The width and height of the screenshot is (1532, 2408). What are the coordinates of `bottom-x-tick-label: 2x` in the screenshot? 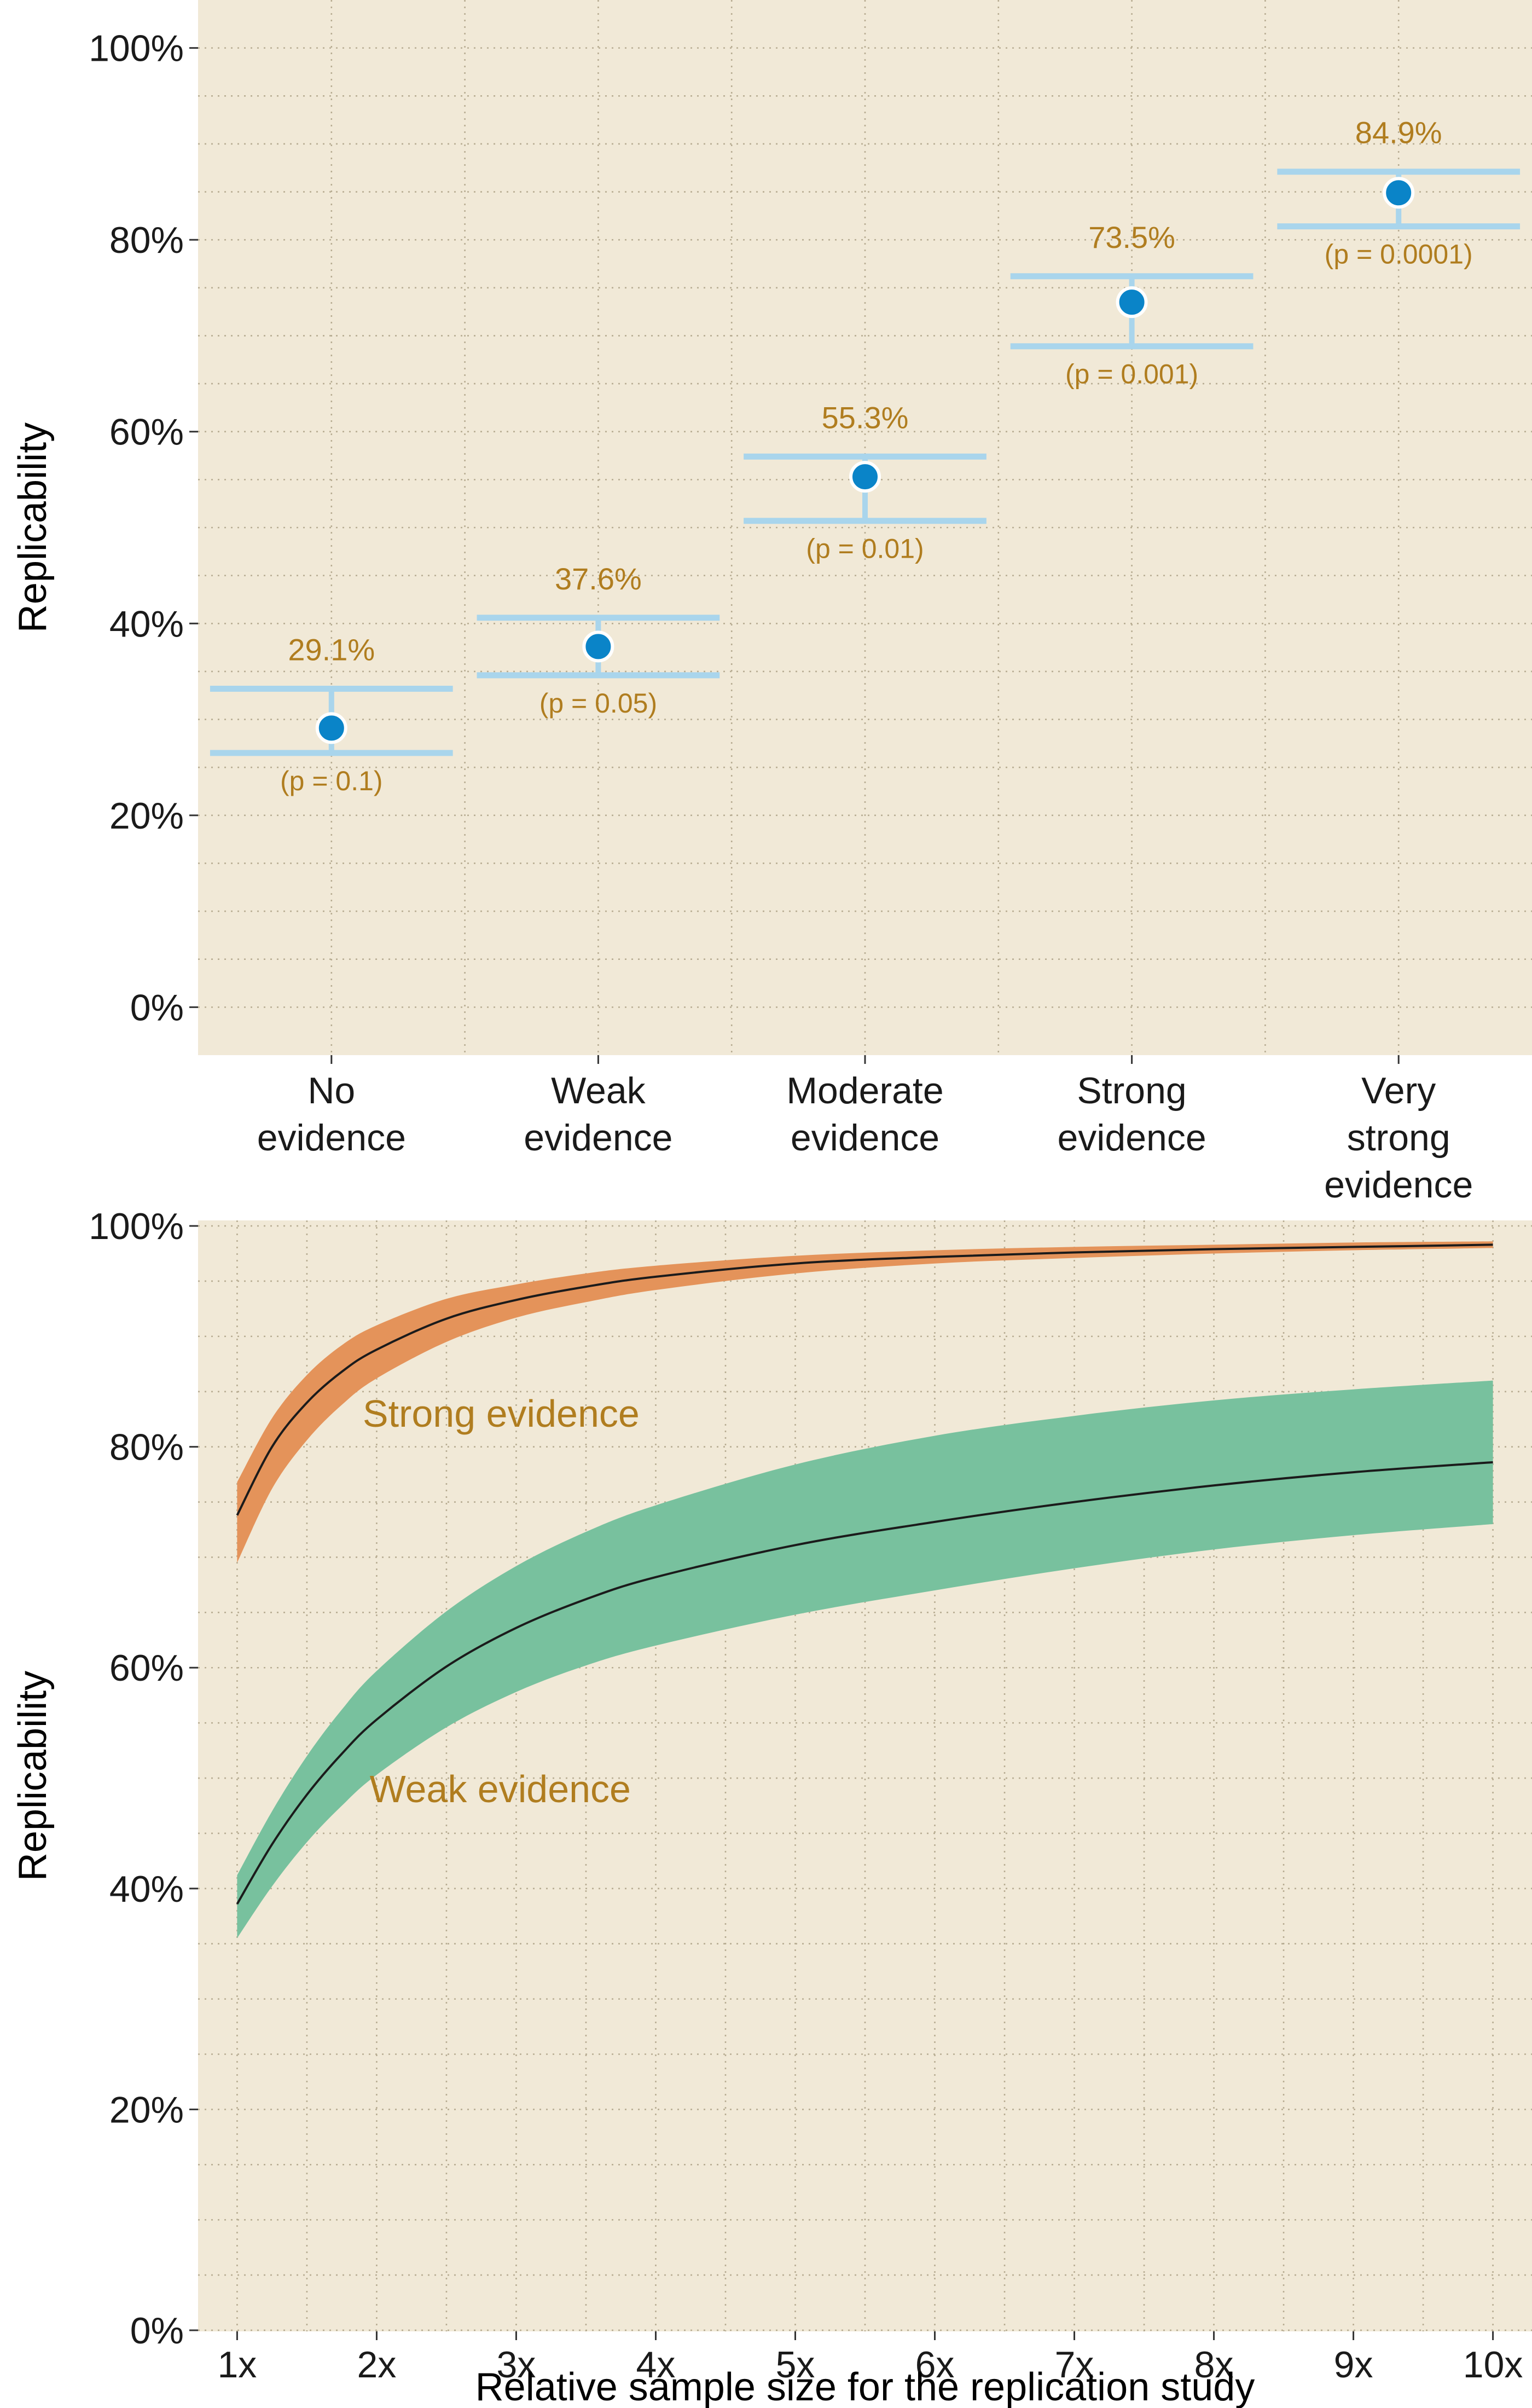 It's located at (377, 2365).